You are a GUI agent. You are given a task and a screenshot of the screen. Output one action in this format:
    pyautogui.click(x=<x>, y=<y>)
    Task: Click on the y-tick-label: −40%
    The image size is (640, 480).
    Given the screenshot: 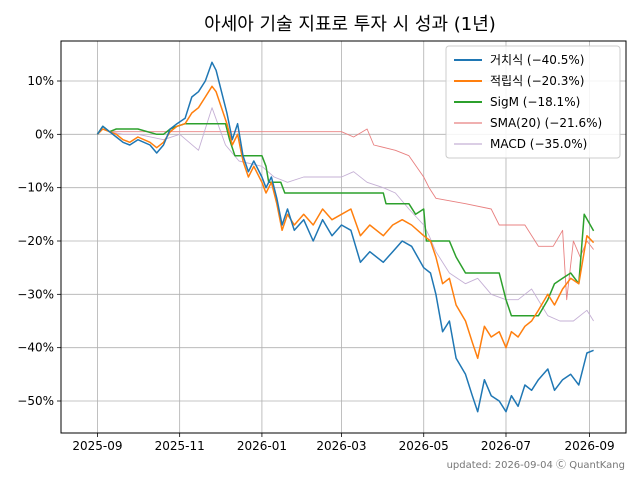 What is the action you would take?
    pyautogui.click(x=35, y=348)
    